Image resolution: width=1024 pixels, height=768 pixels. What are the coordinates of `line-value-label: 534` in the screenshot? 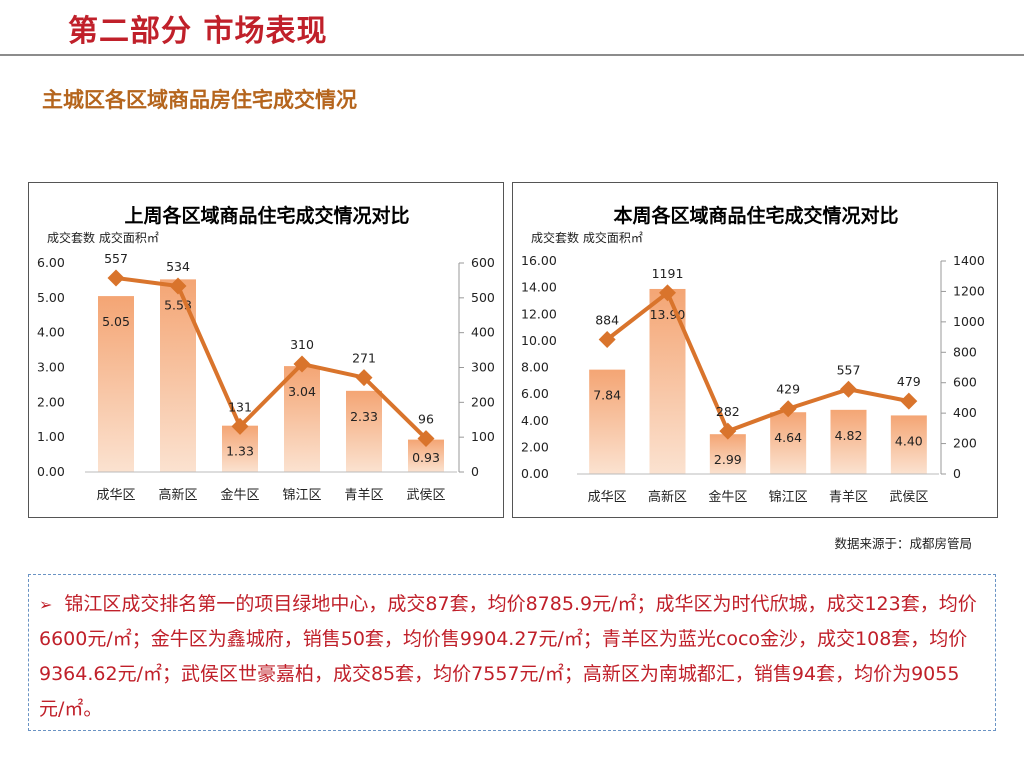 It's located at (178, 266).